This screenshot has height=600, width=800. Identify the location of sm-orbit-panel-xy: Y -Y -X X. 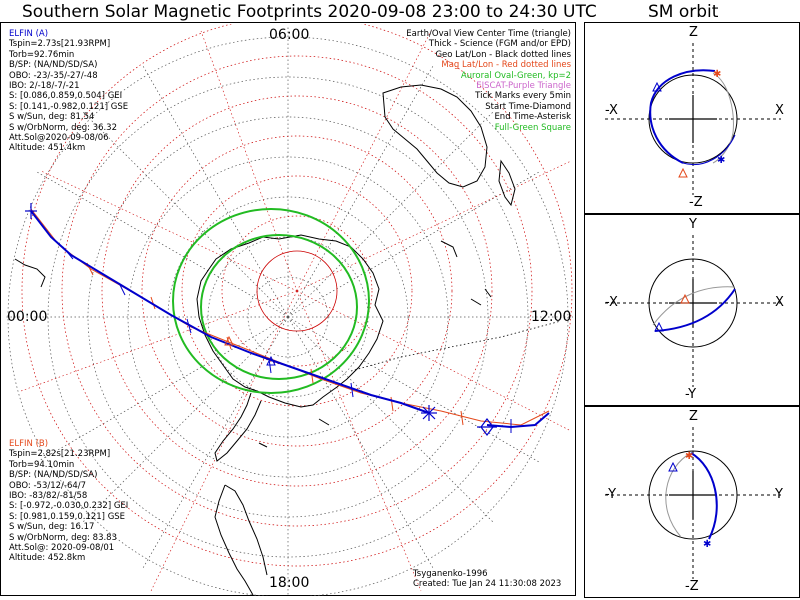
(692, 310).